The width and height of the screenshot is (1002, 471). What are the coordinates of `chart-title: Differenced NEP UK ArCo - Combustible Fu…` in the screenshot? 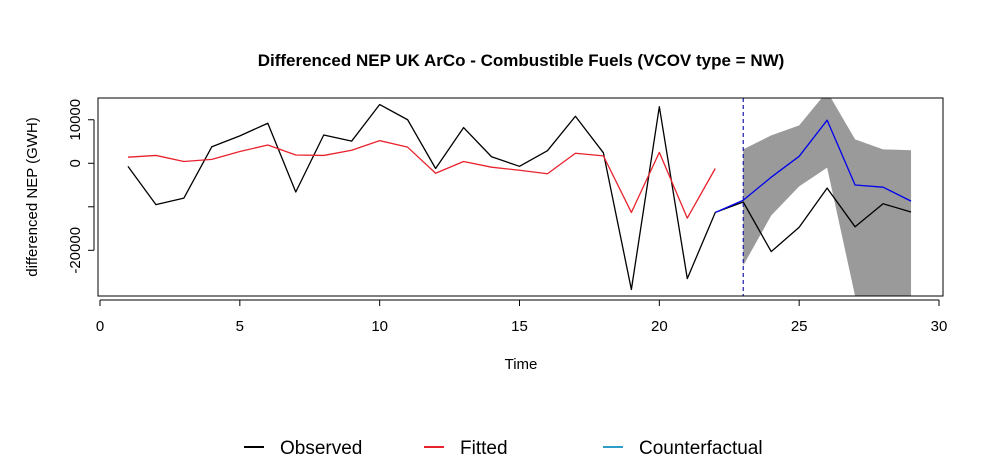 It's located at (521, 60).